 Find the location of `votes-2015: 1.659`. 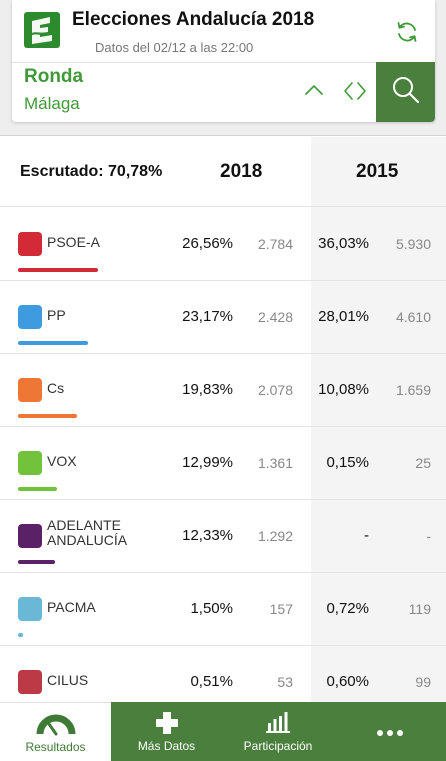

votes-2015: 1.659 is located at coordinates (413, 390).